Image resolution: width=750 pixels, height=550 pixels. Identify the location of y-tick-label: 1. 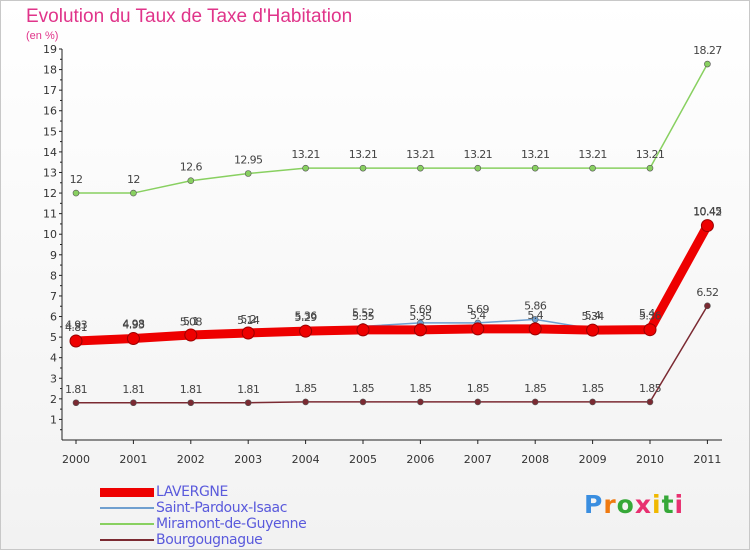
(53, 419).